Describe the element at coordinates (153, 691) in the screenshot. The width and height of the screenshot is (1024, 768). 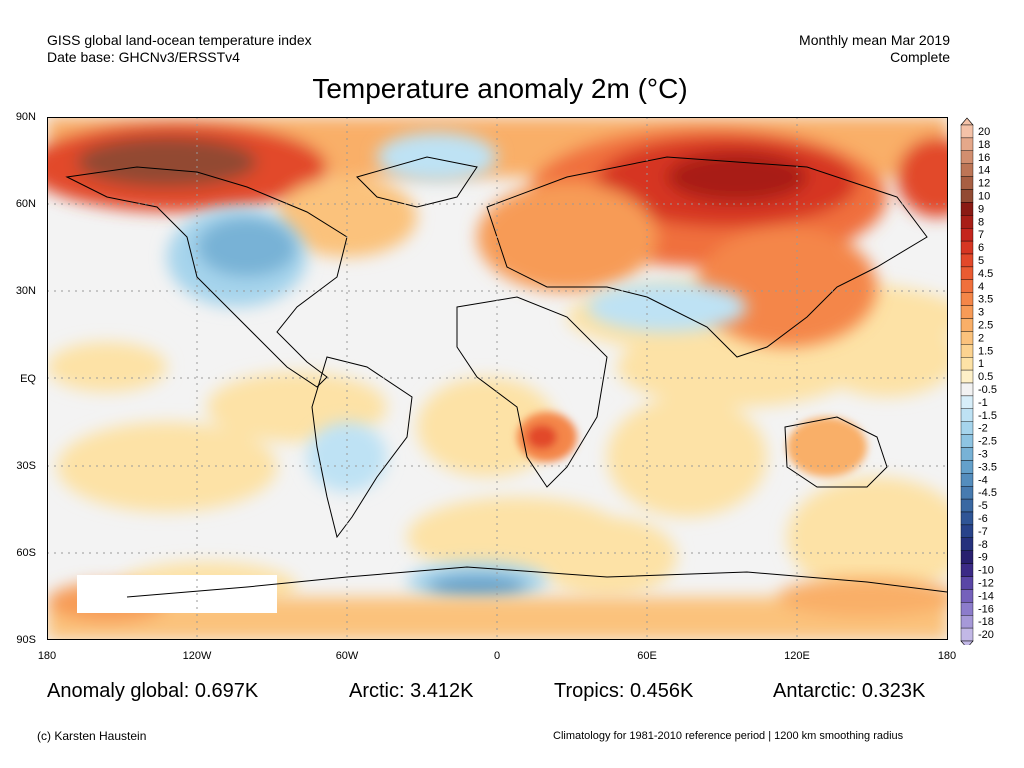
I see `stat-global: Anomaly global: 0.697K` at that location.